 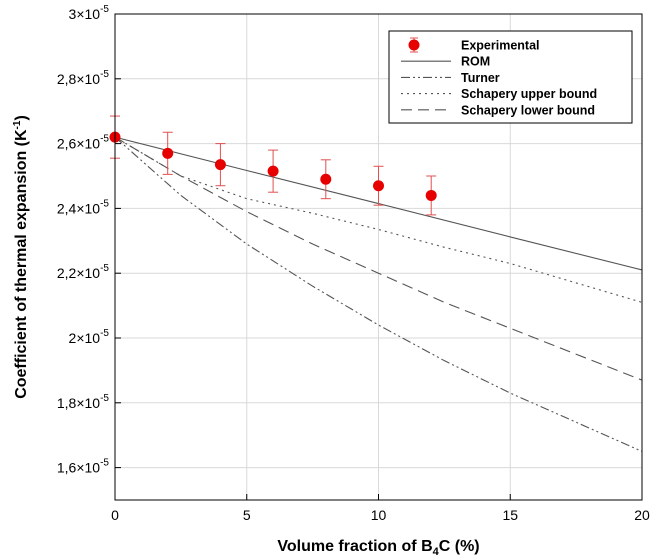 What do you see at coordinates (21, 117) in the screenshot?
I see `y-axis-label-tail: )` at bounding box center [21, 117].